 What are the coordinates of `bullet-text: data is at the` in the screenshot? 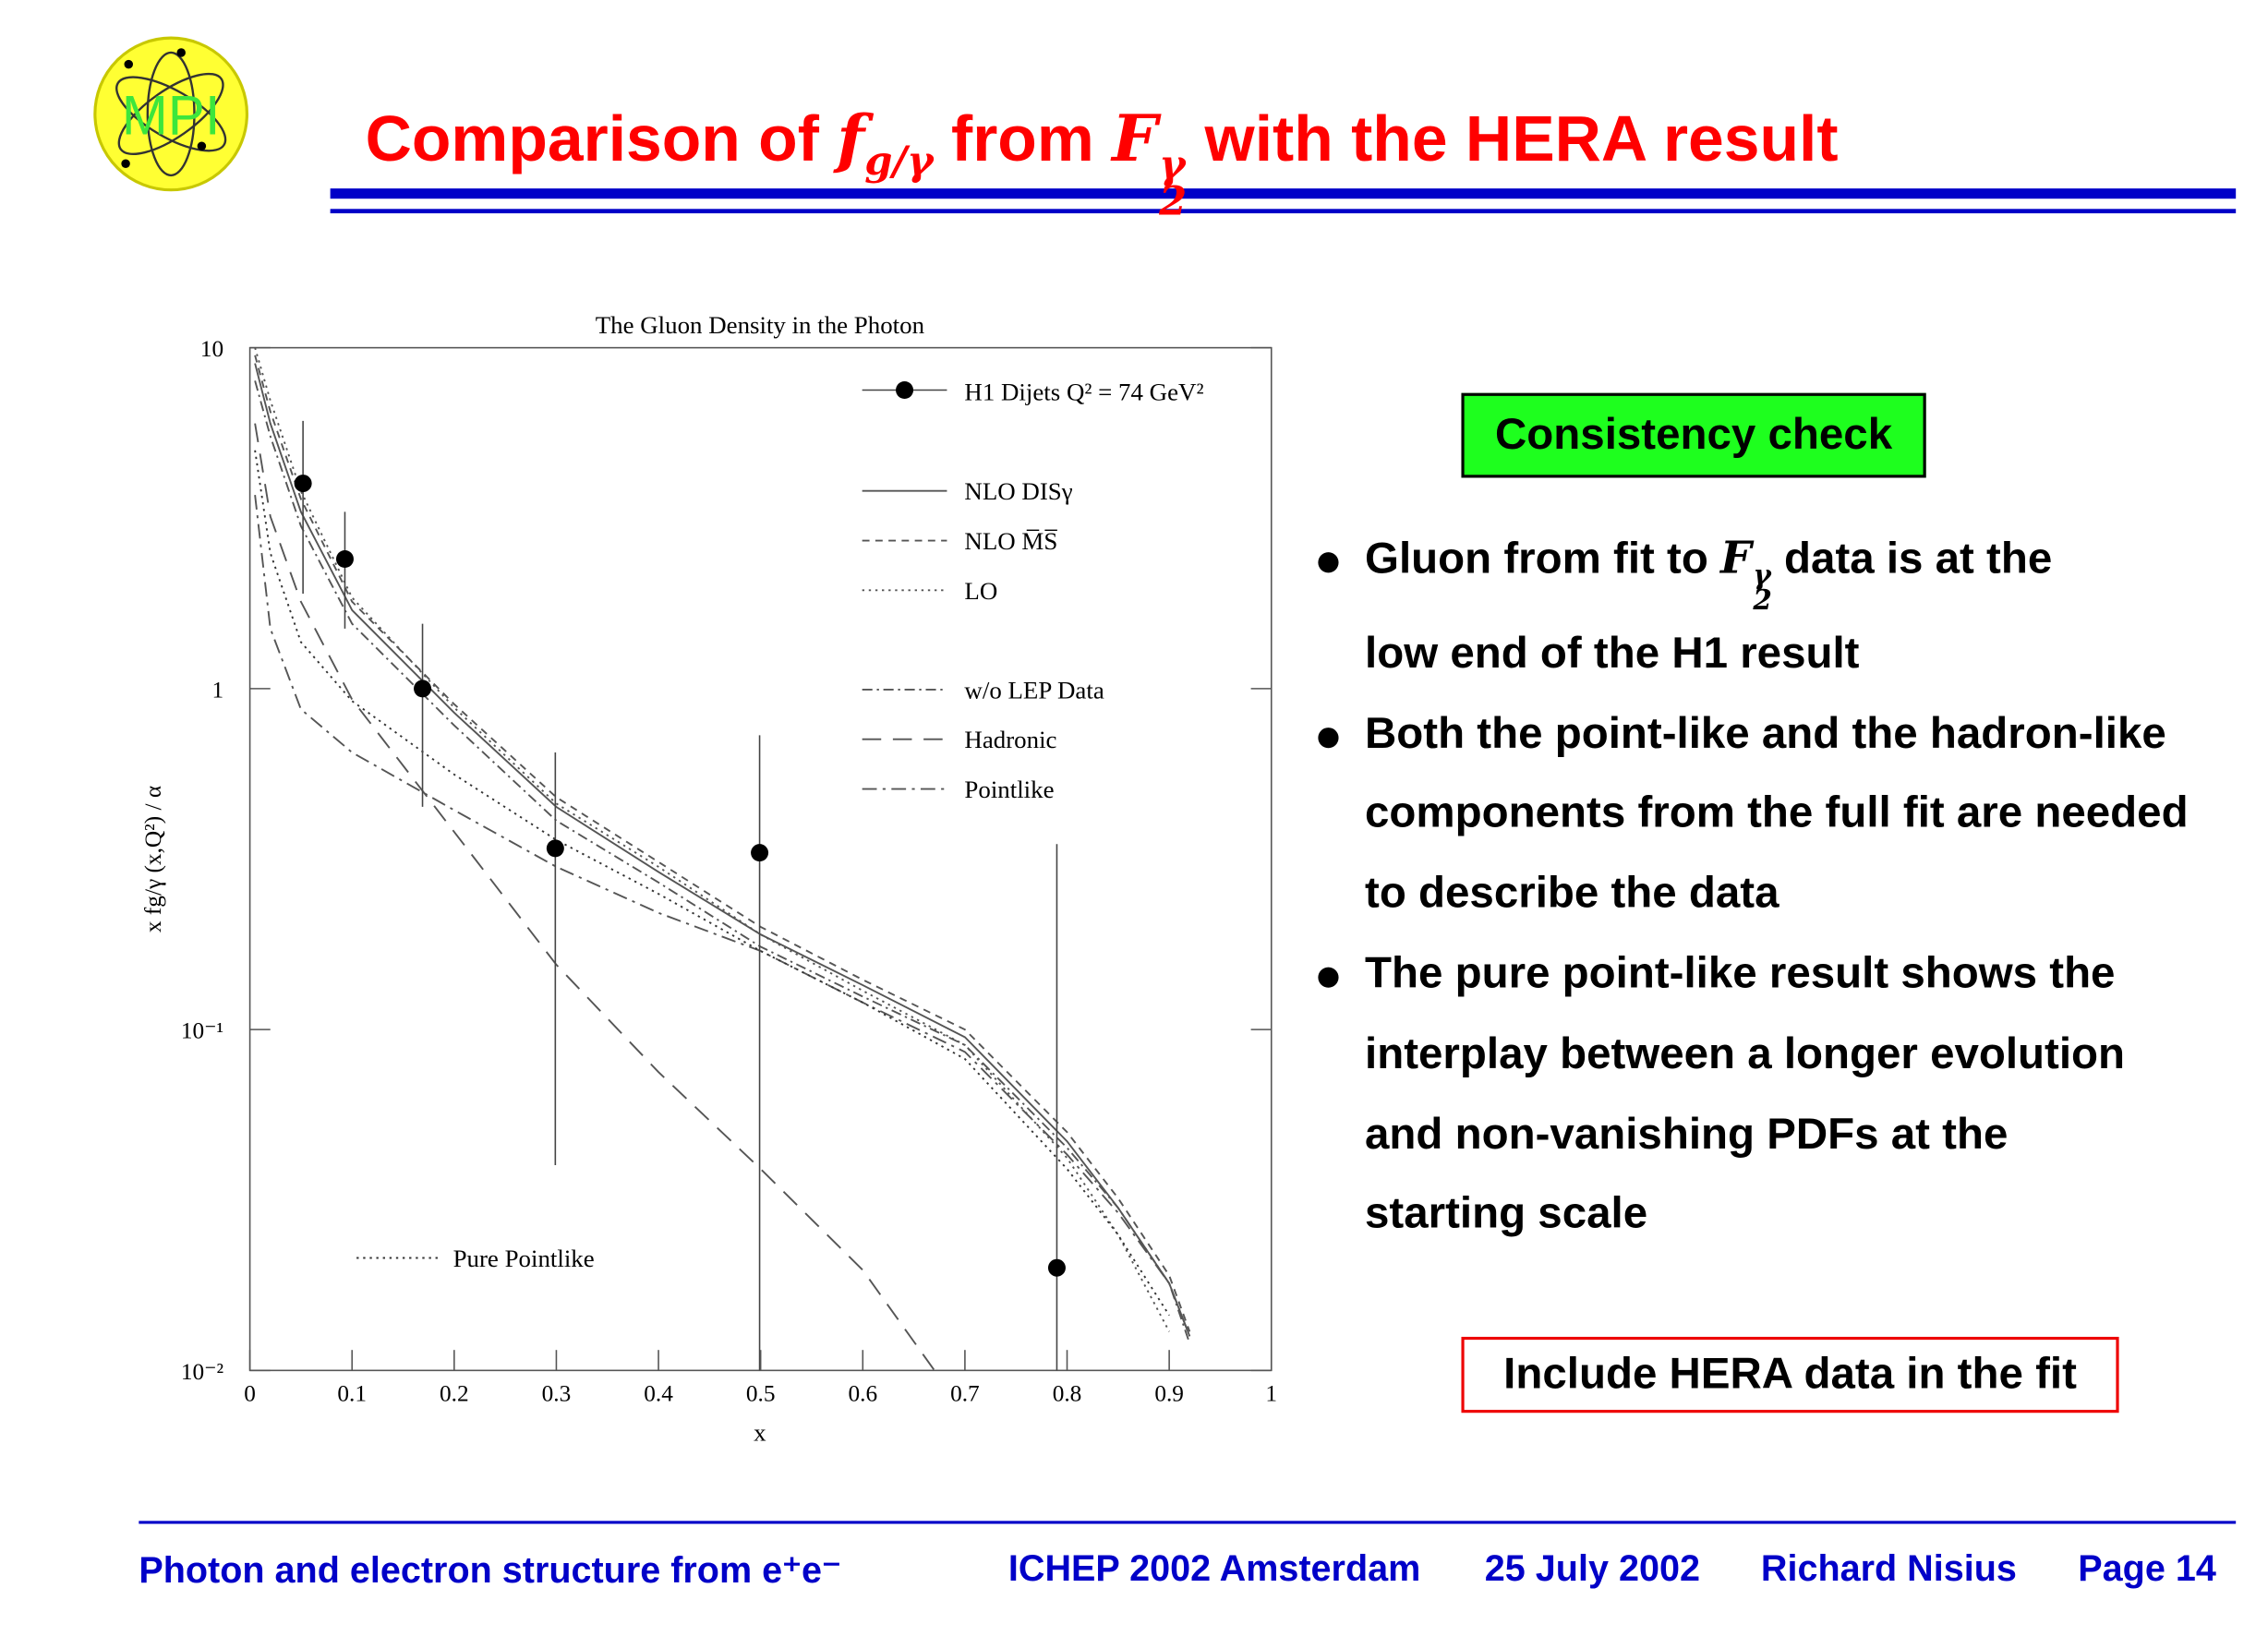 It's located at (1918, 559).